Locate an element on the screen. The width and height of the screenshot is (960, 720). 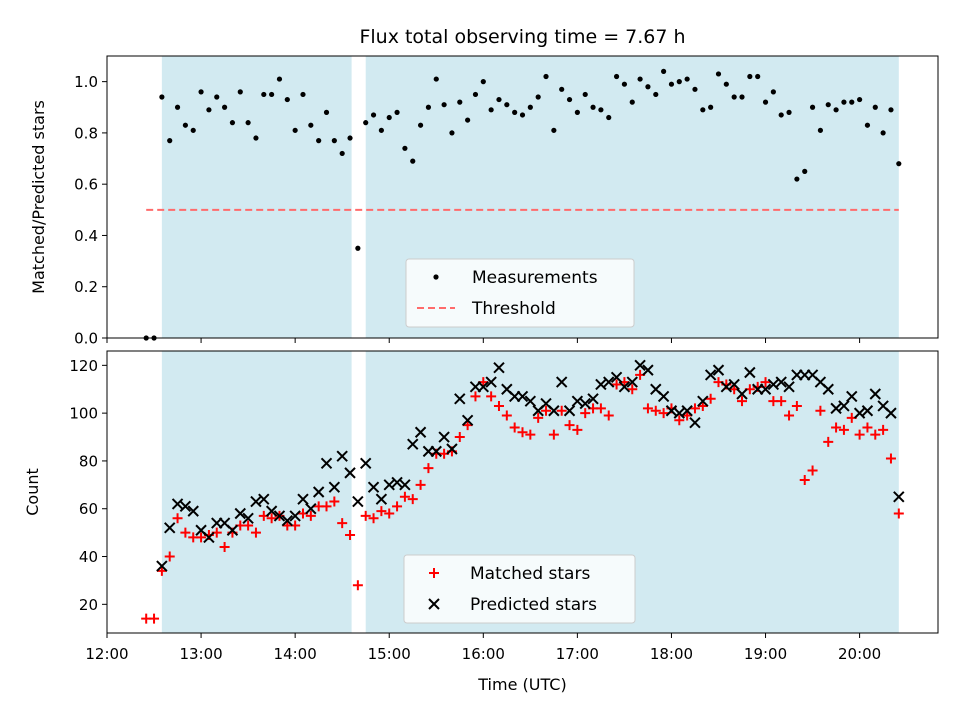
legend-label: Predicted stars is located at coordinates (533, 605).